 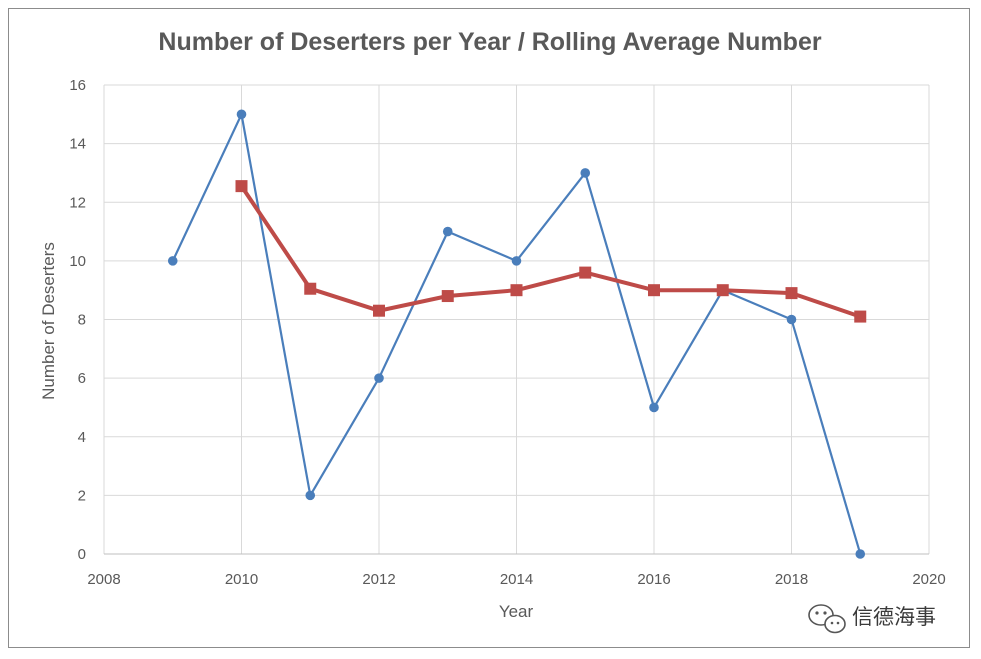 I want to click on y-tick-label: 8, so click(x=82, y=320).